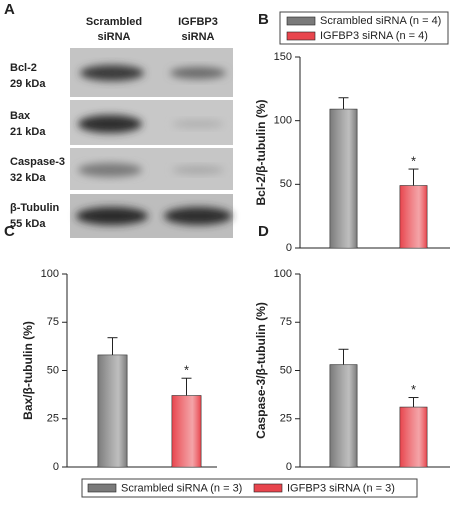 The height and width of the screenshot is (505, 460). What do you see at coordinates (28, 370) in the screenshot?
I see `y-axis-label: Bax/β-tubulin (%)` at bounding box center [28, 370].